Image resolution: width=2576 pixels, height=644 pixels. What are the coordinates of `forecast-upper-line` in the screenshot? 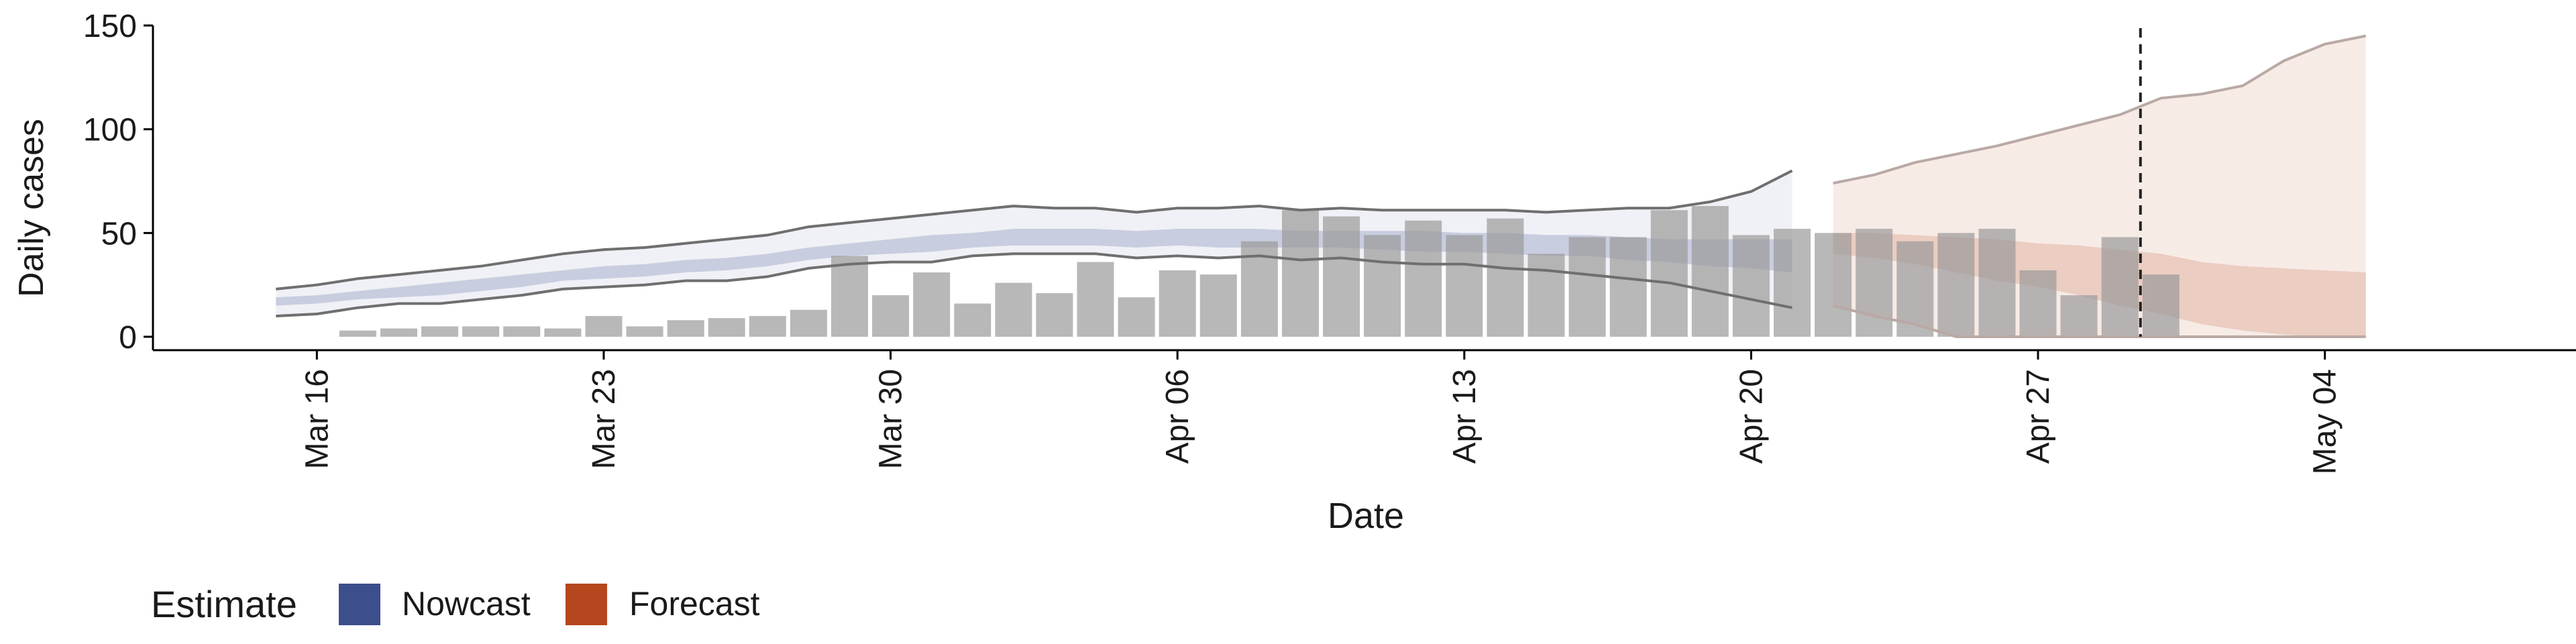 It's located at (2100, 109).